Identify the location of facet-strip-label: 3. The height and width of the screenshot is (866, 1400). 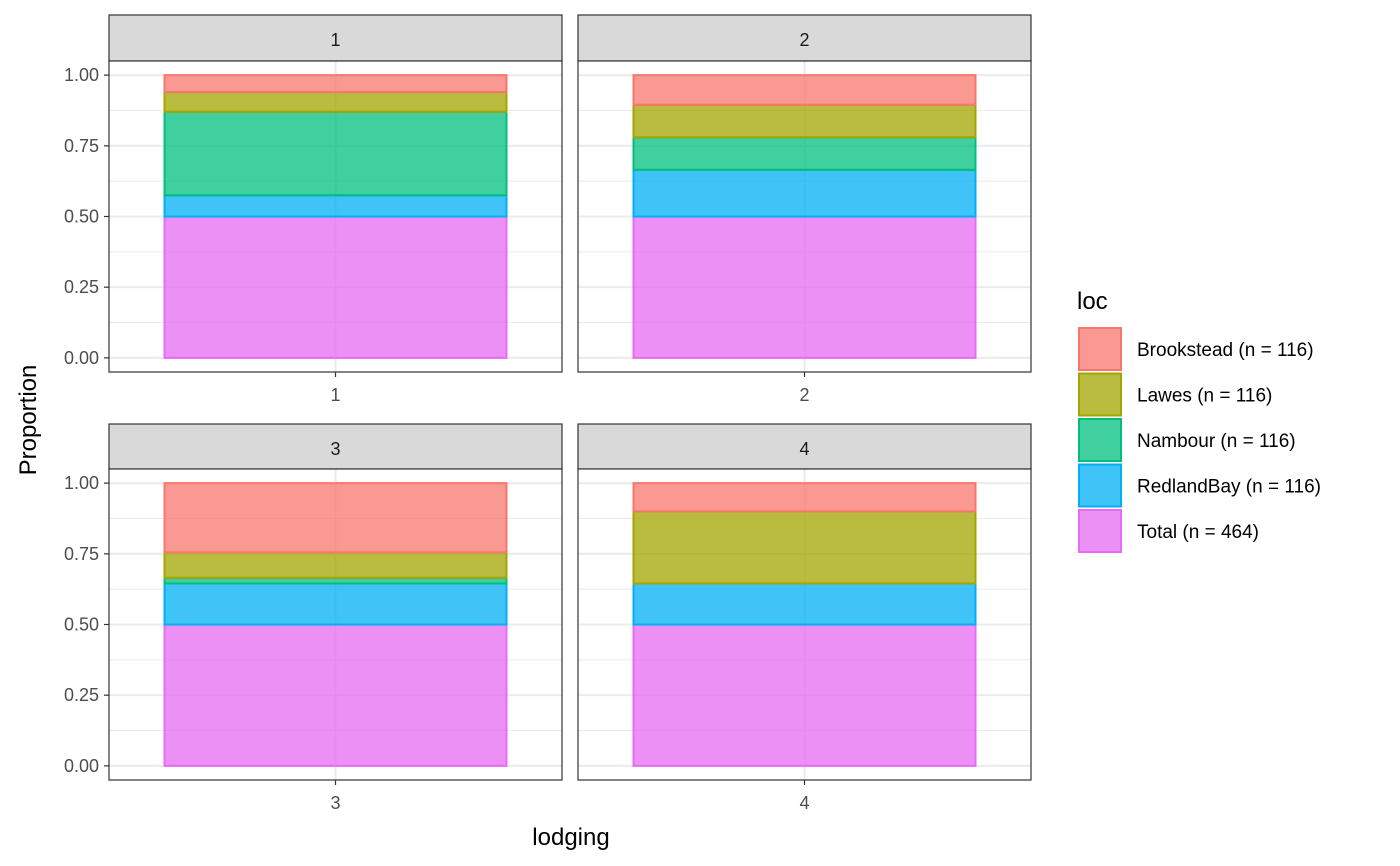
(335, 449).